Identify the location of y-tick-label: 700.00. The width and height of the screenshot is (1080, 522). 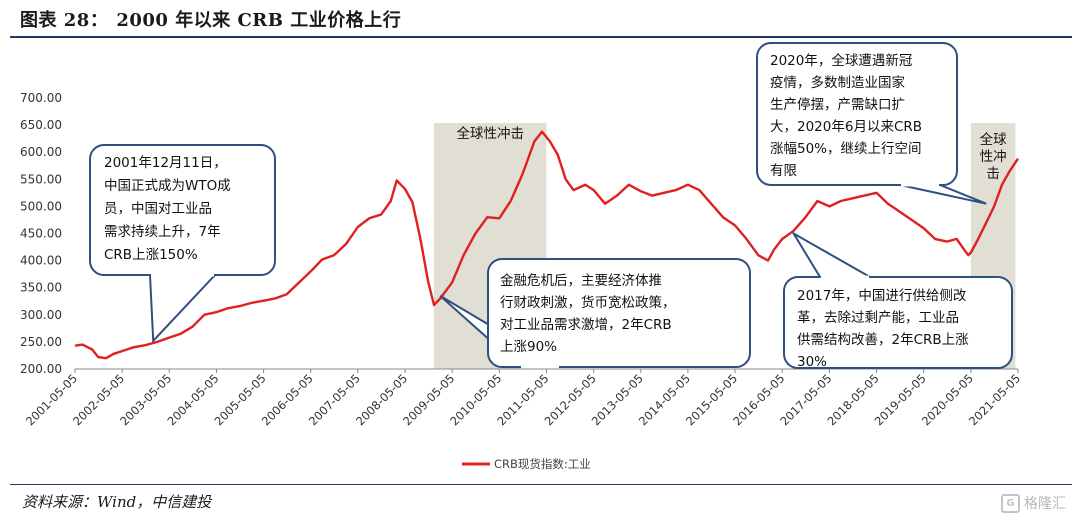
(41, 98).